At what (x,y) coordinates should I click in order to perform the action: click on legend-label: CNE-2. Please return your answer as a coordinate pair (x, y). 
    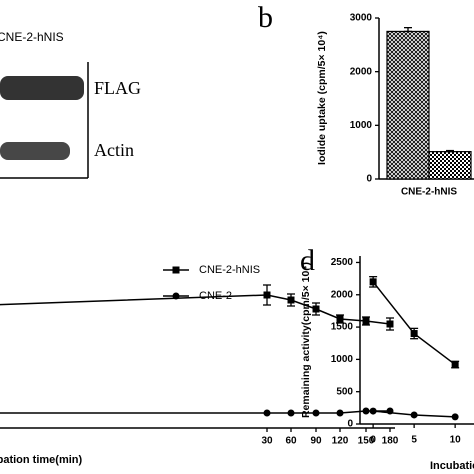
    Looking at the image, I should click on (215, 296).